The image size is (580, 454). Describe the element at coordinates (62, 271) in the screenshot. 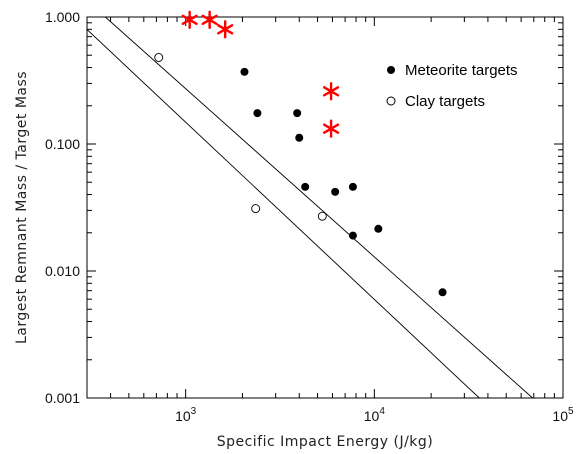

I see `y-tick-label: 0.010` at that location.